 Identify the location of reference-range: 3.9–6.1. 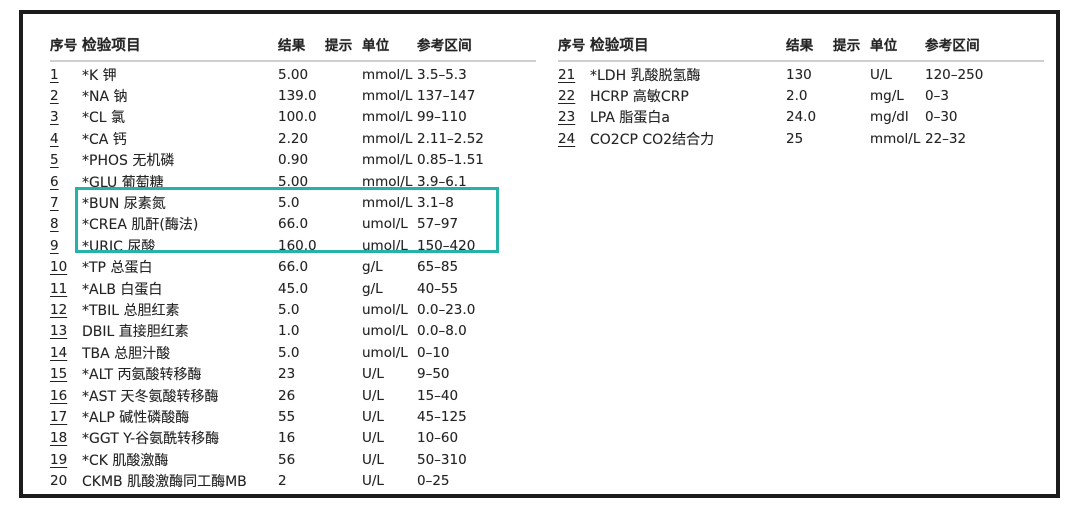
(442, 181).